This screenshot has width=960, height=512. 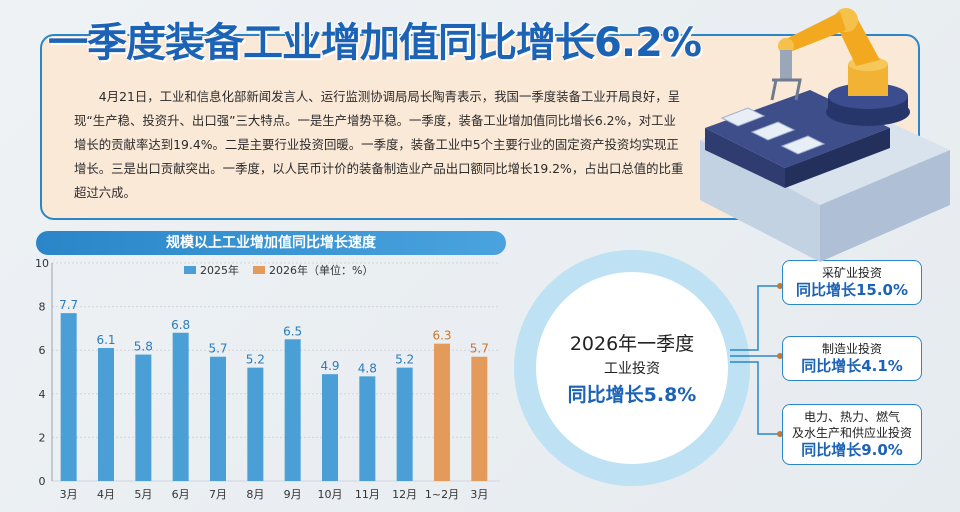 I want to click on x-tick-label: 11月, so click(x=367, y=494).